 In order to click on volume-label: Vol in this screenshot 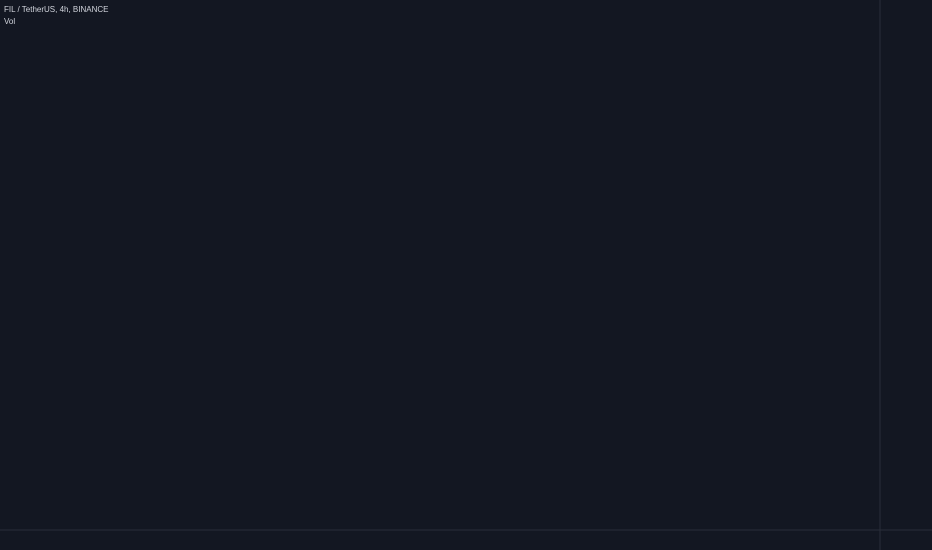, I will do `click(9, 21)`.